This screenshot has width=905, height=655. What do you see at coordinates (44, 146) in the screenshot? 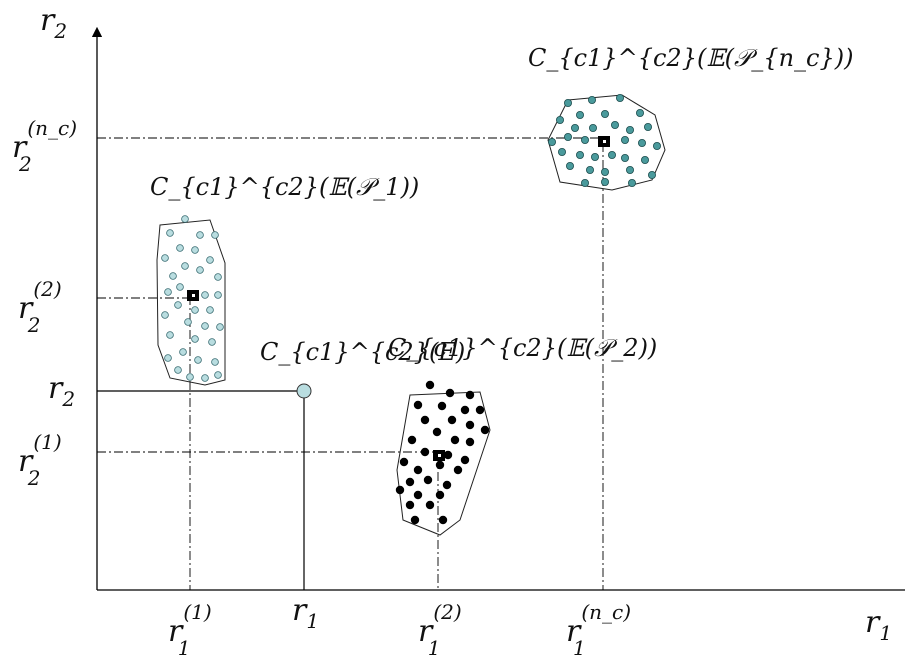
I see `y-tick-r2-nc: r(n_c) 2` at bounding box center [44, 146].